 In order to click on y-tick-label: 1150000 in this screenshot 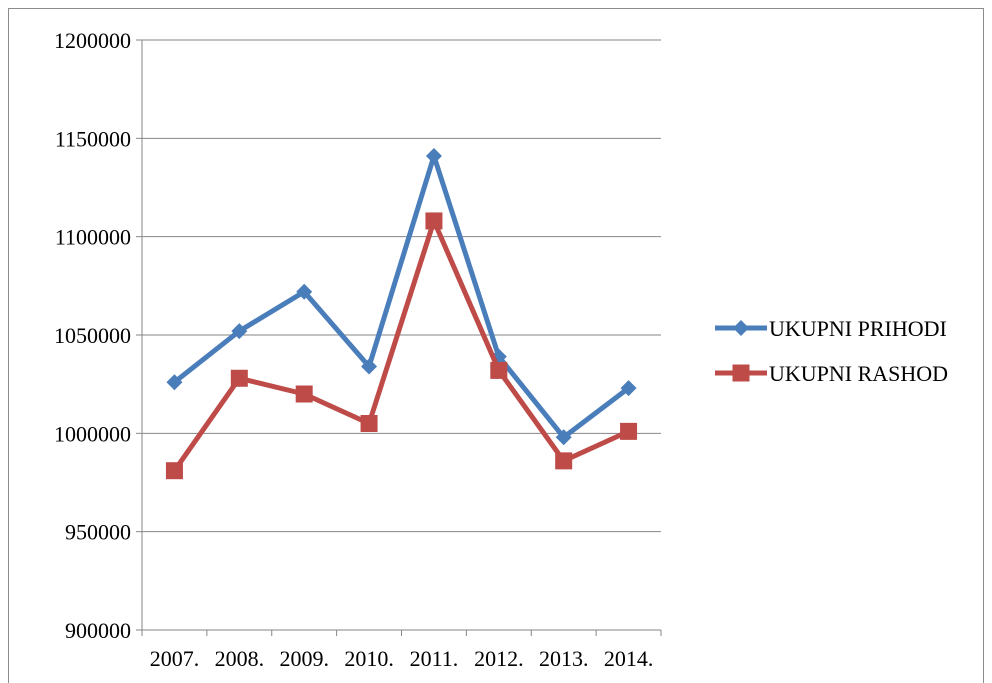, I will do `click(93, 138)`.